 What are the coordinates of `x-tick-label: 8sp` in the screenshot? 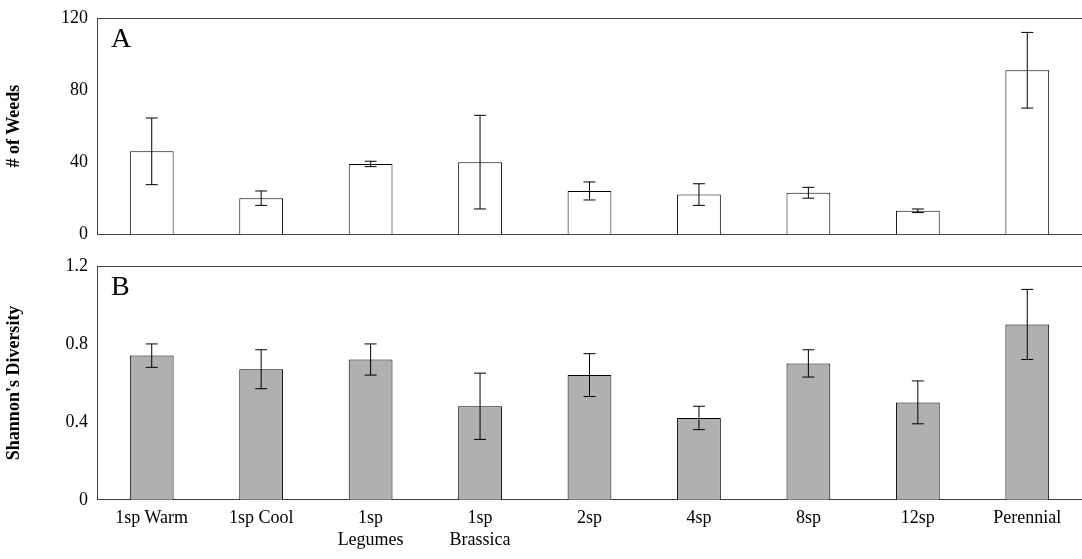 It's located at (808, 517).